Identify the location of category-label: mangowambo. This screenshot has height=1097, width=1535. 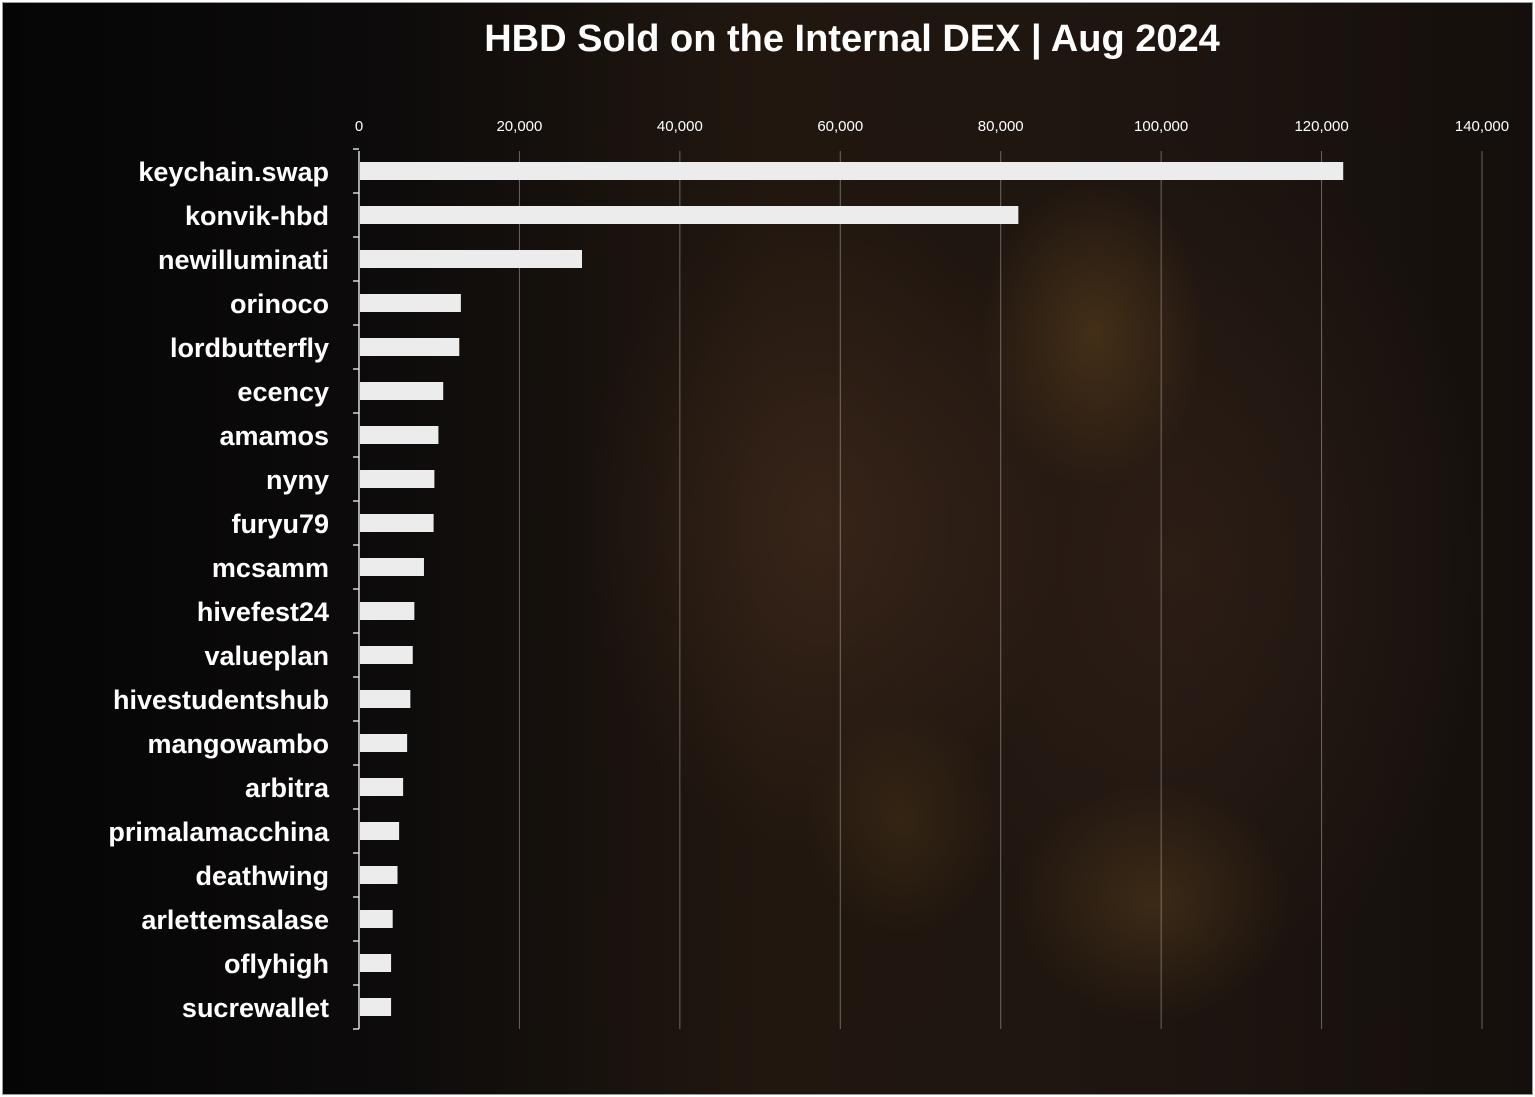
(238, 744).